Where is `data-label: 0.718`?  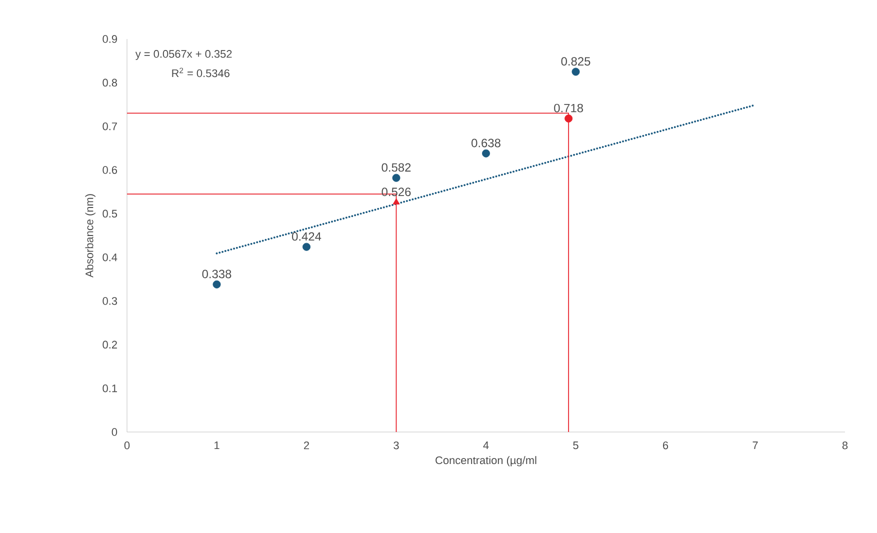 data-label: 0.718 is located at coordinates (569, 108).